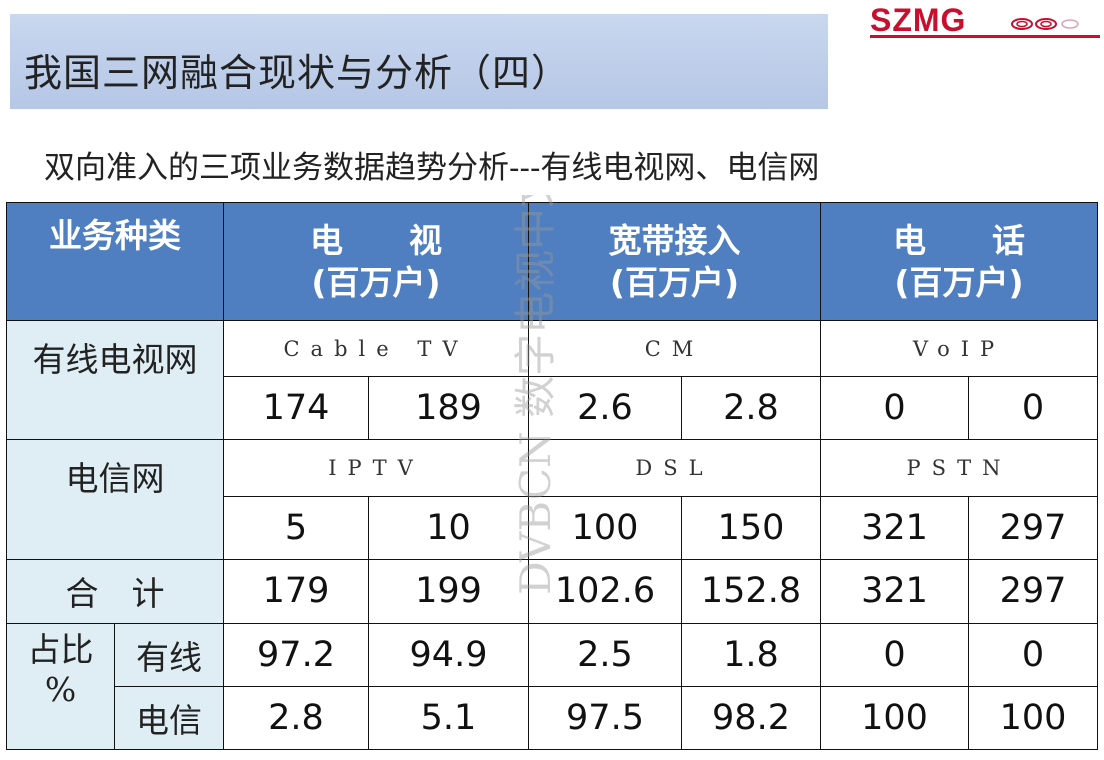 The height and width of the screenshot is (760, 1104). I want to click on table-cell: 97.2, so click(296, 654).